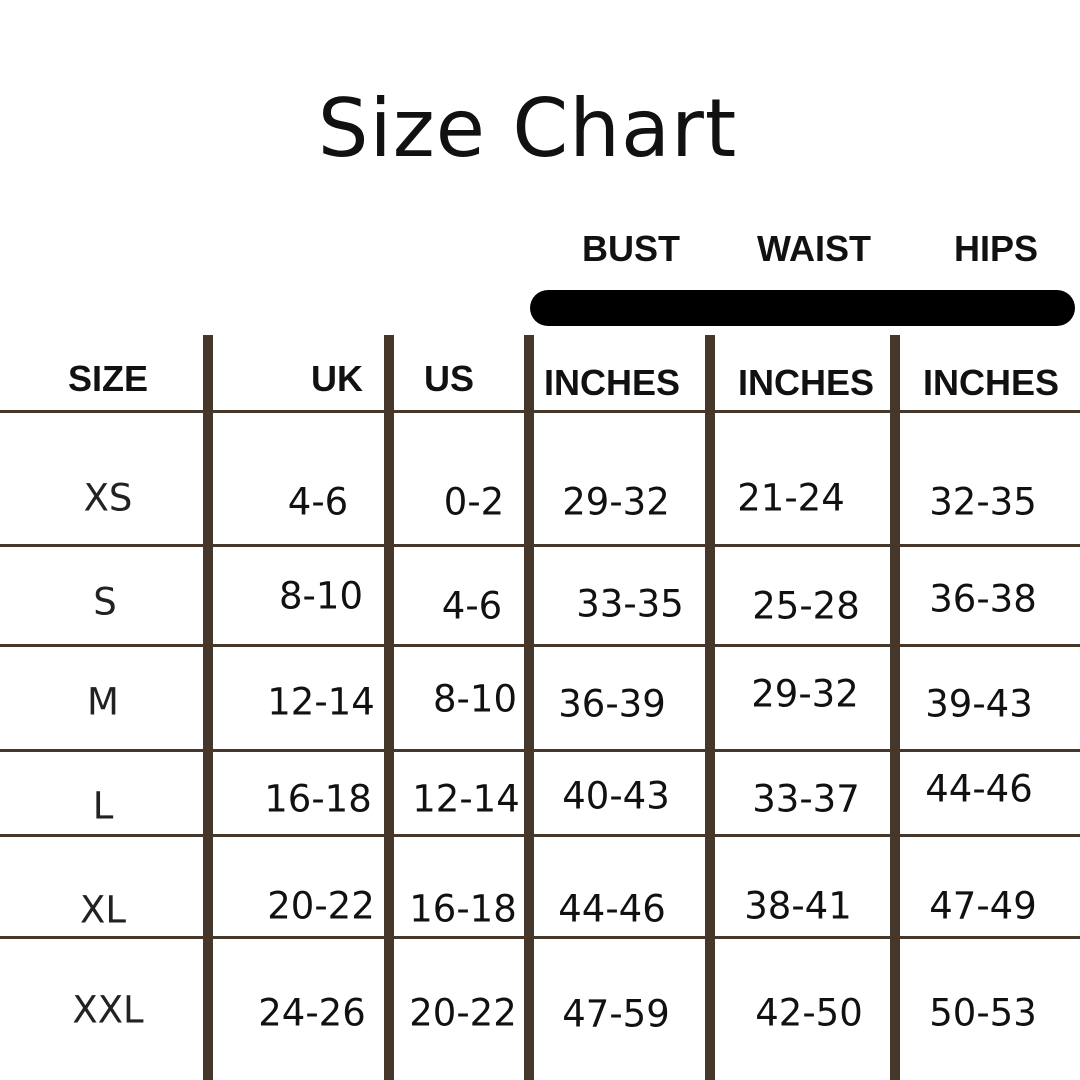  What do you see at coordinates (798, 906) in the screenshot?
I see `cell-waist: 38-41` at bounding box center [798, 906].